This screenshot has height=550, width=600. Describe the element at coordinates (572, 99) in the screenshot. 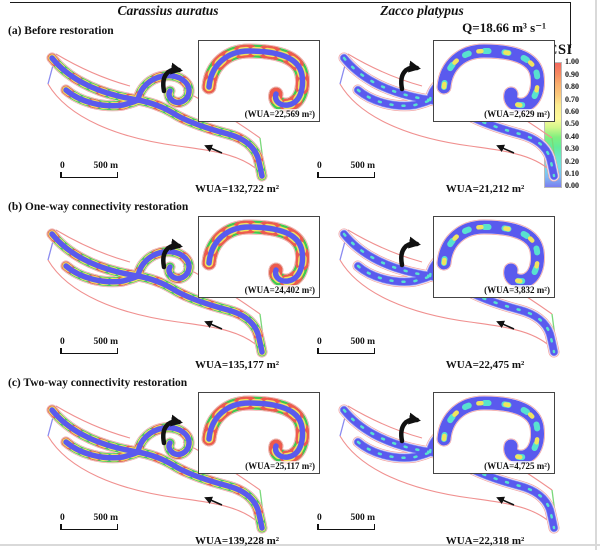

I see `colorbar-tick: 0.70` at that location.